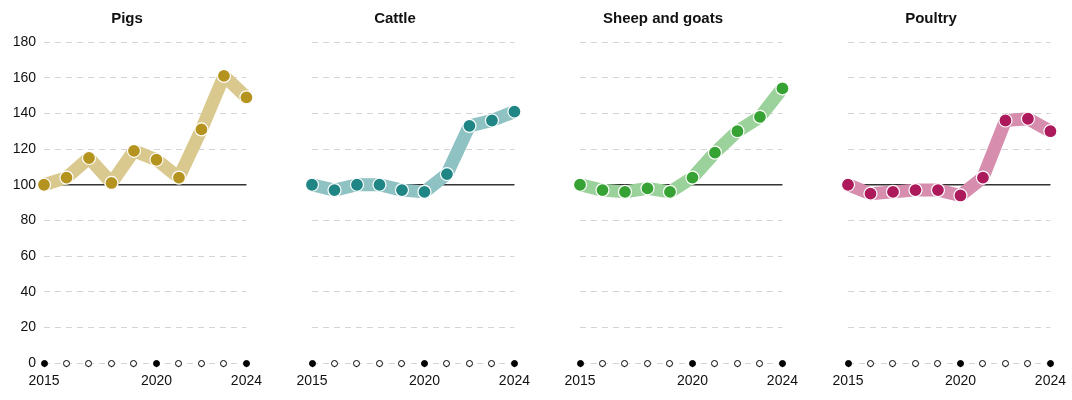 The width and height of the screenshot is (1072, 400). Describe the element at coordinates (28, 219) in the screenshot. I see `y-tick-label: 80` at that location.